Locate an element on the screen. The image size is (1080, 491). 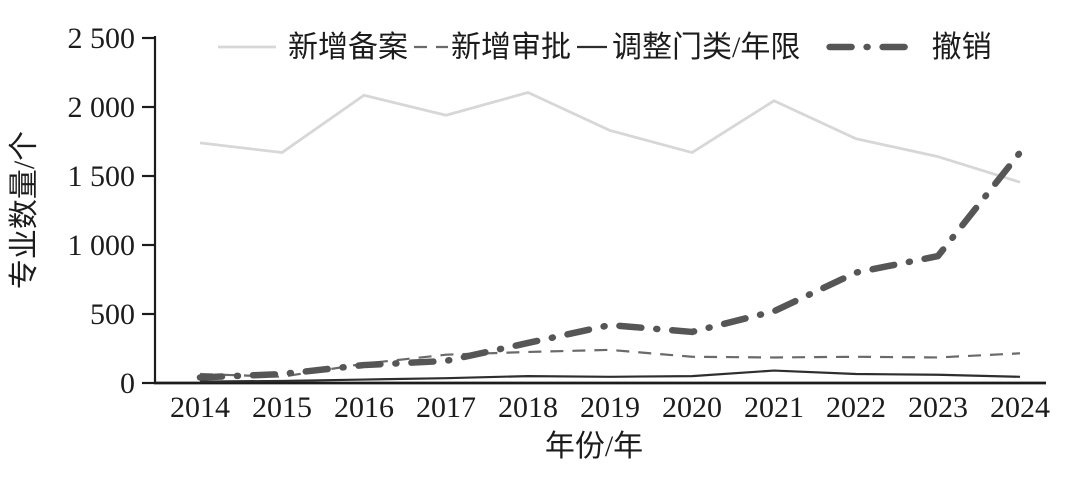
legend-label: 新增审批 is located at coordinates (511, 47).